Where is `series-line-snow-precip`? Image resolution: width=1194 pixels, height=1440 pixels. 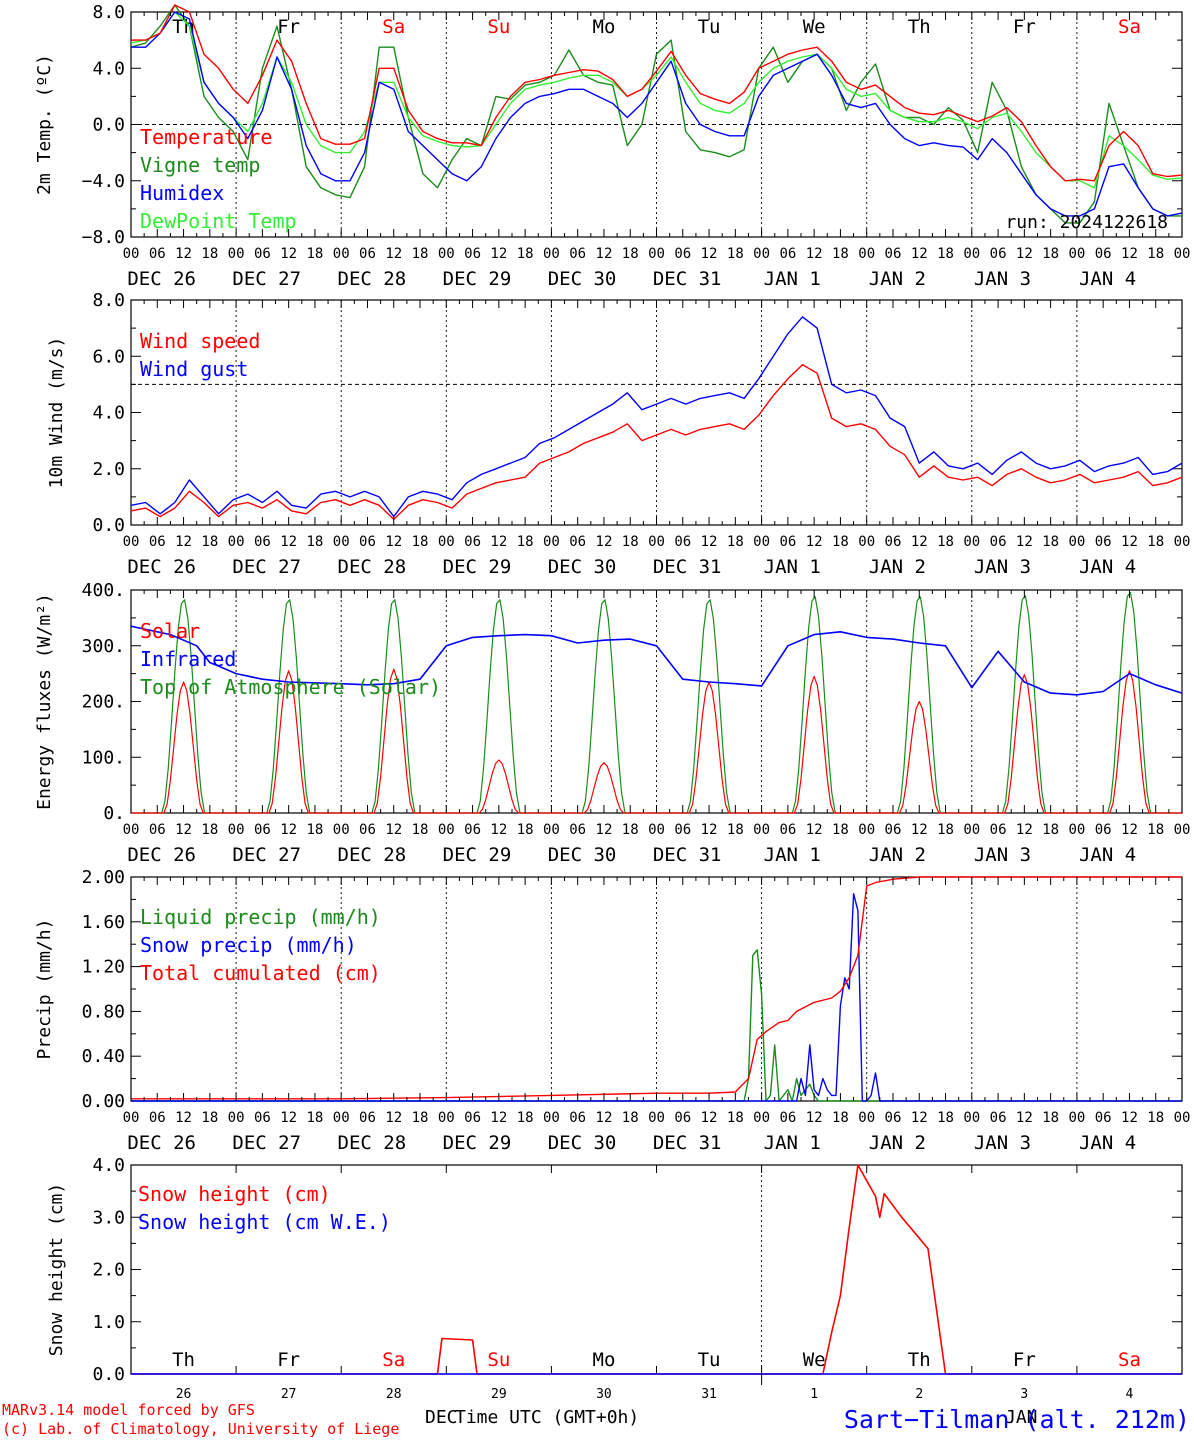
series-line-snow-precip is located at coordinates (656, 997).